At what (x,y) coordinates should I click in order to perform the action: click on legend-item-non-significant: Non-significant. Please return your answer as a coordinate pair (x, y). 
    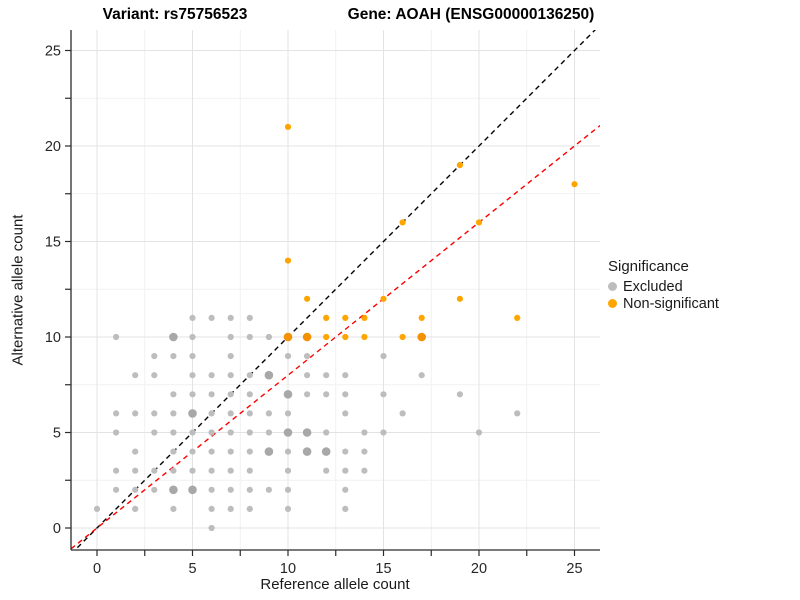
    Looking at the image, I should click on (663, 303).